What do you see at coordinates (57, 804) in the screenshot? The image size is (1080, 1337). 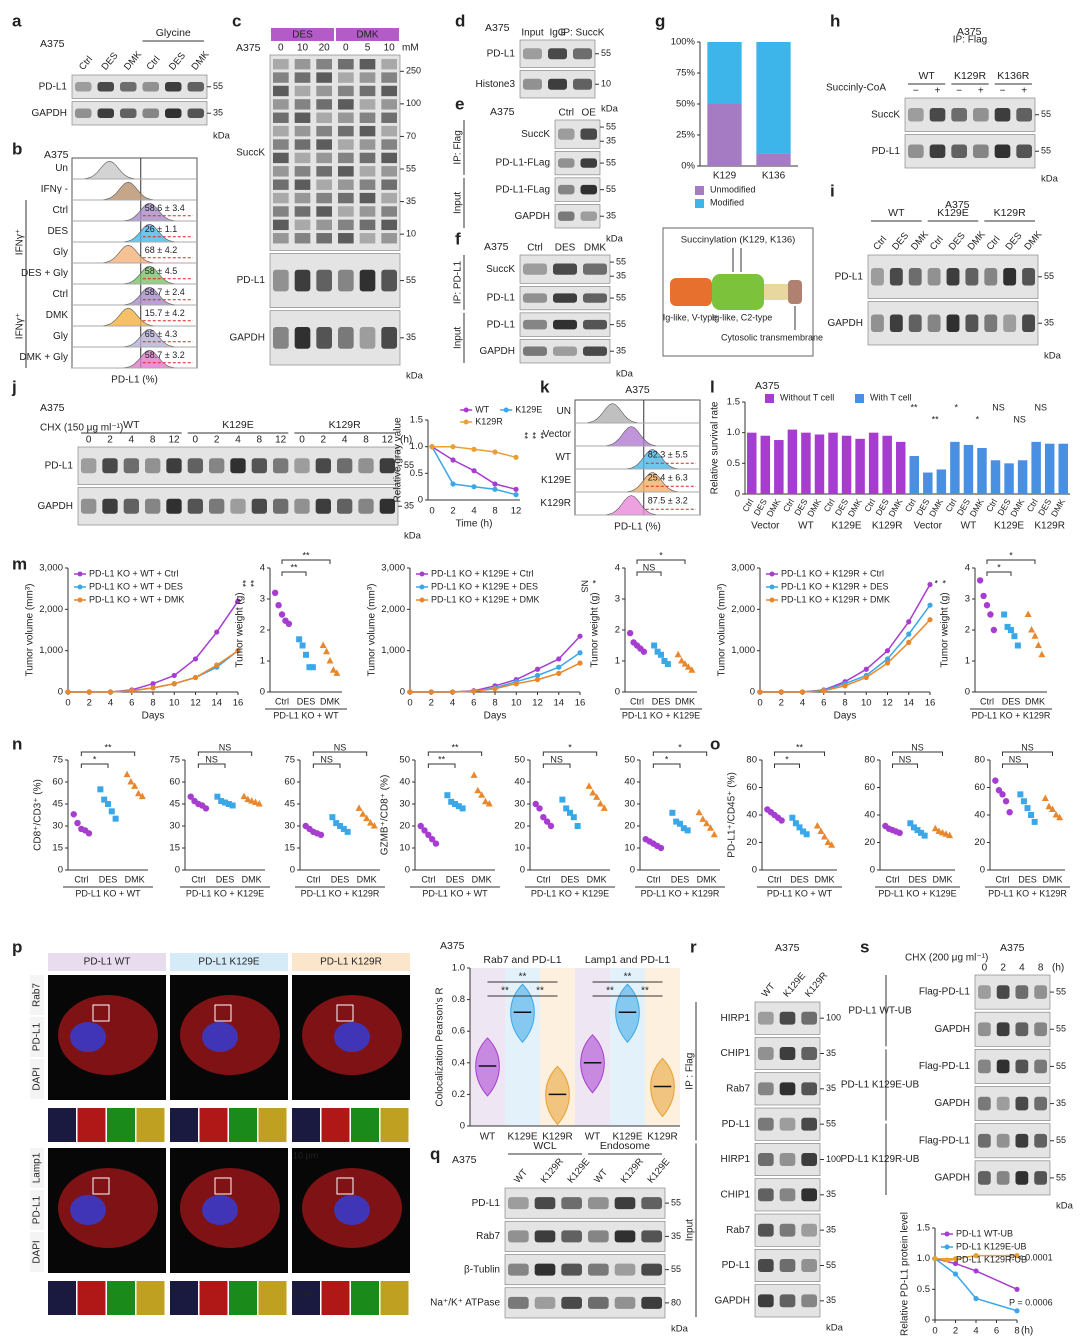 I see `y-tick-label: 45` at bounding box center [57, 804].